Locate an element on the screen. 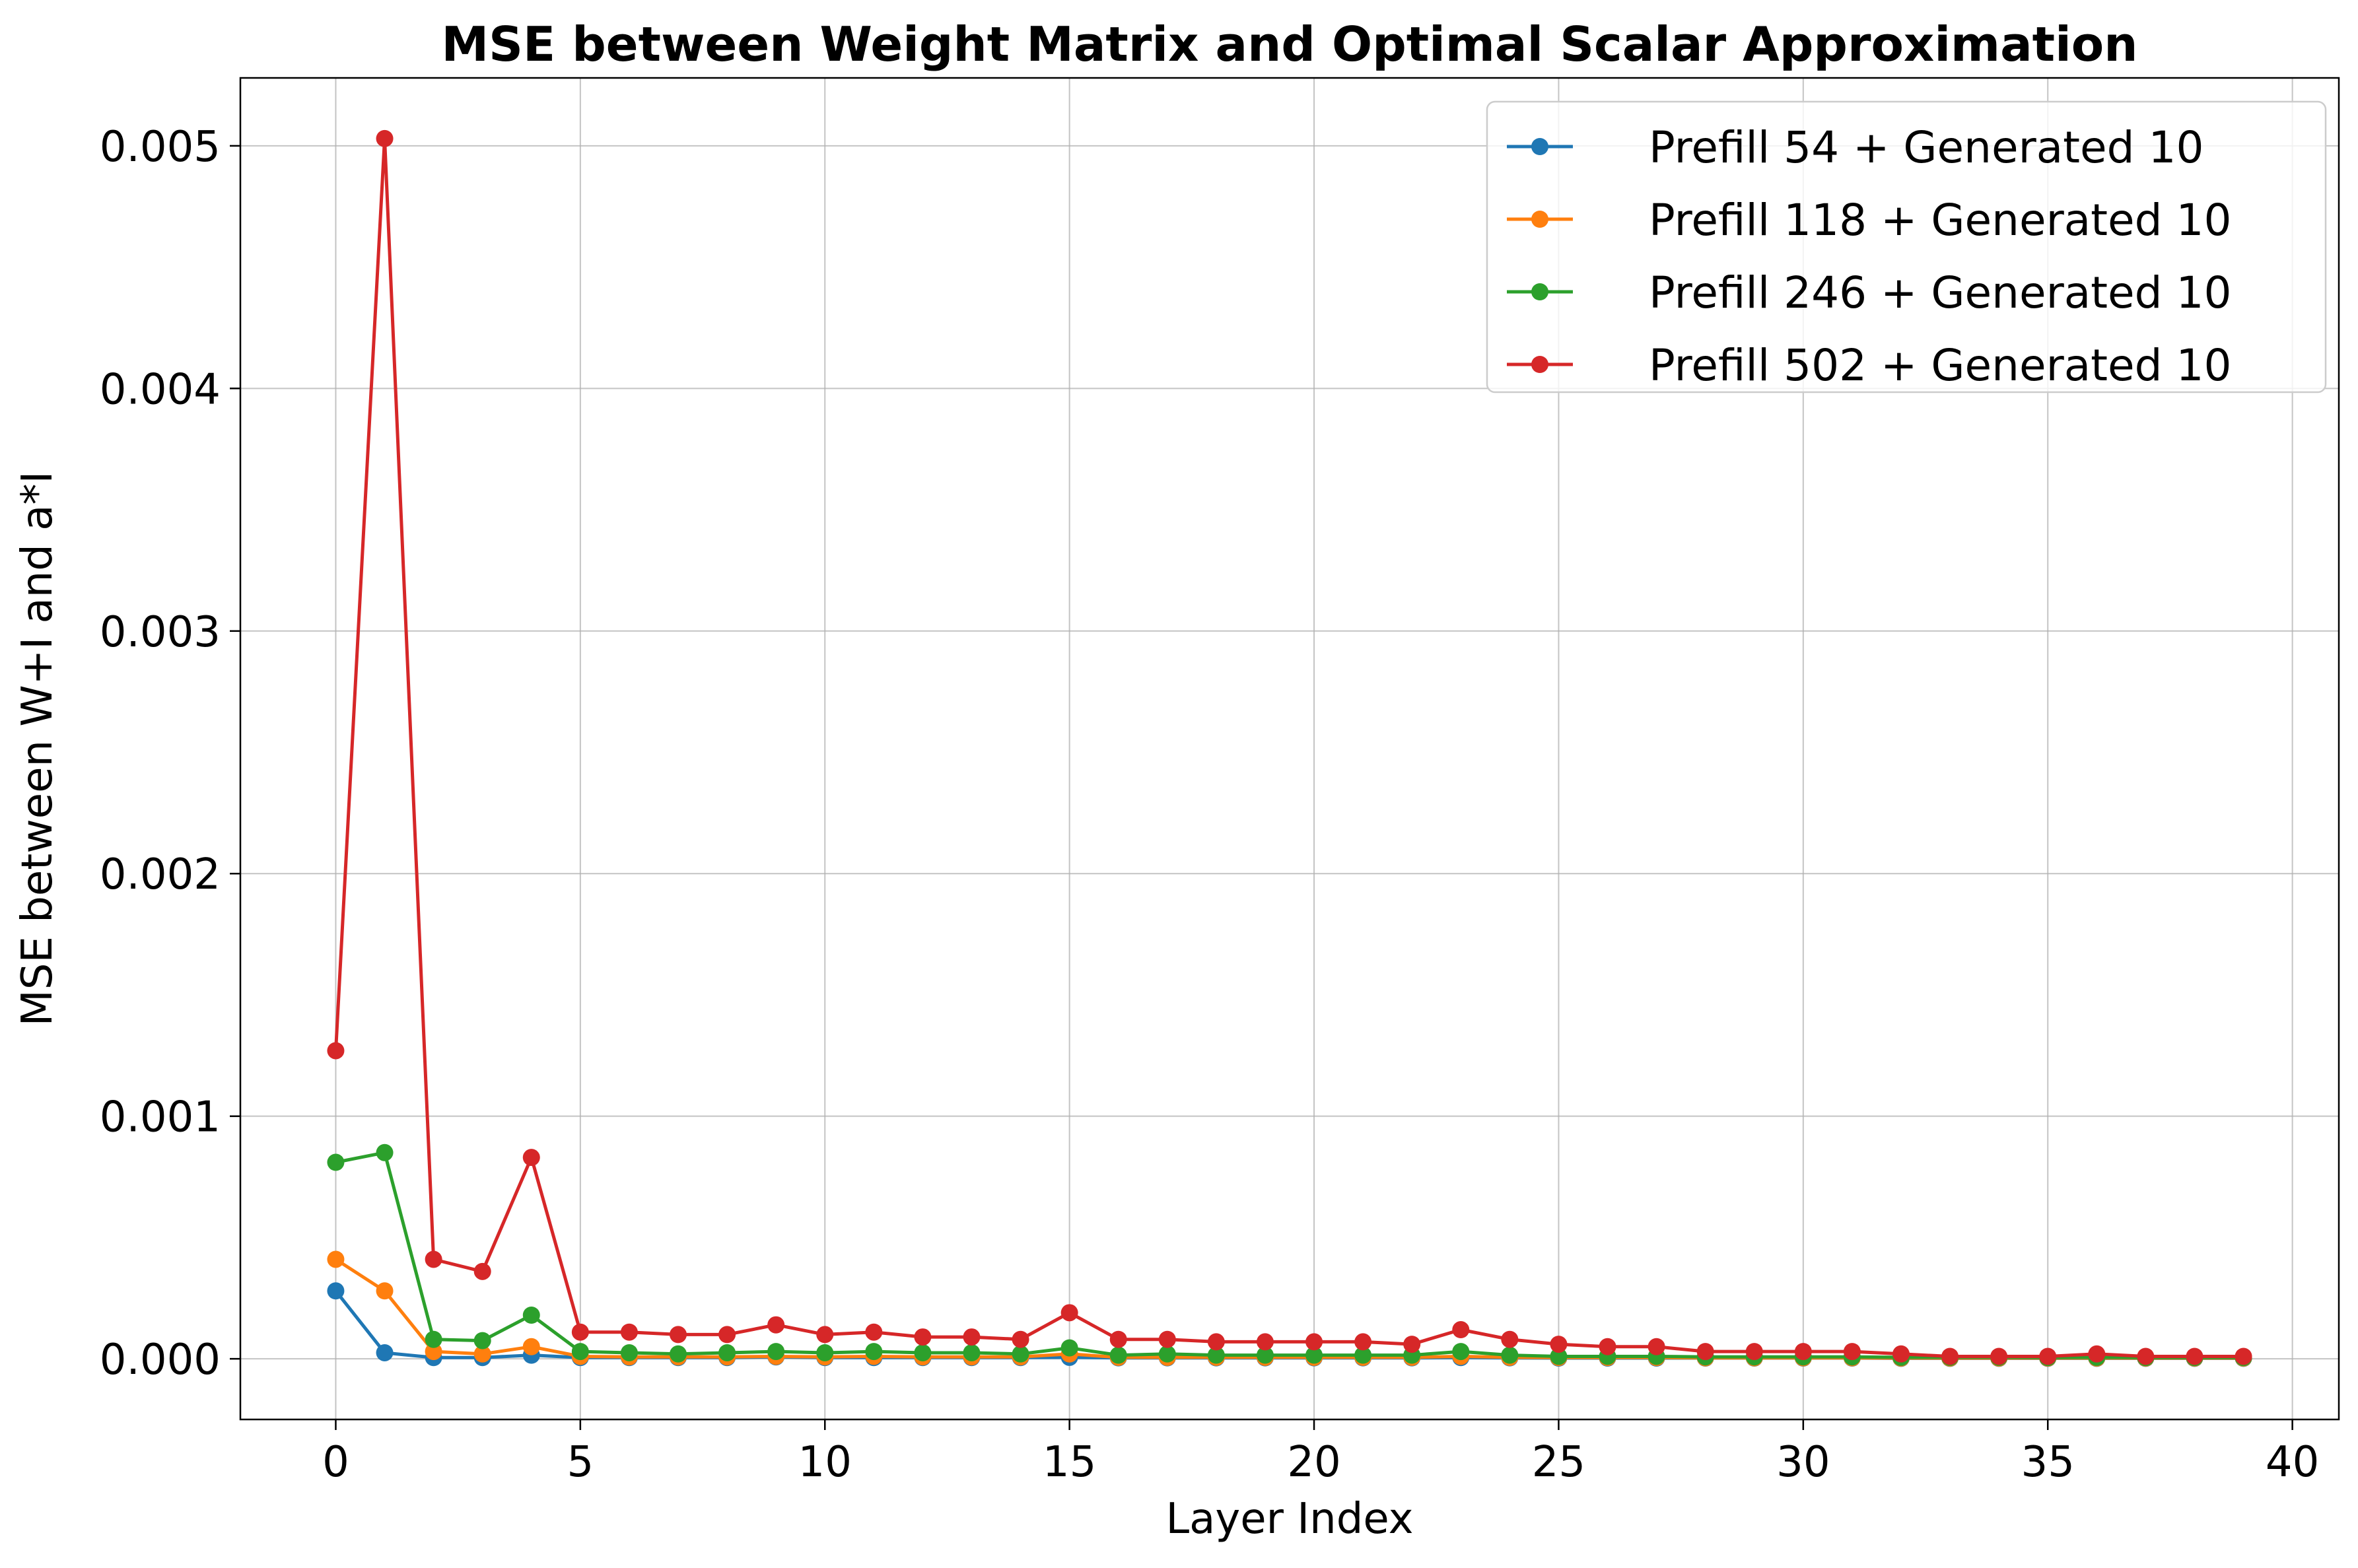 The image size is (2358, 1568). x-axis-ticks: 0 5 10 15 20 25 30 35 40 is located at coordinates (1320, 1453).